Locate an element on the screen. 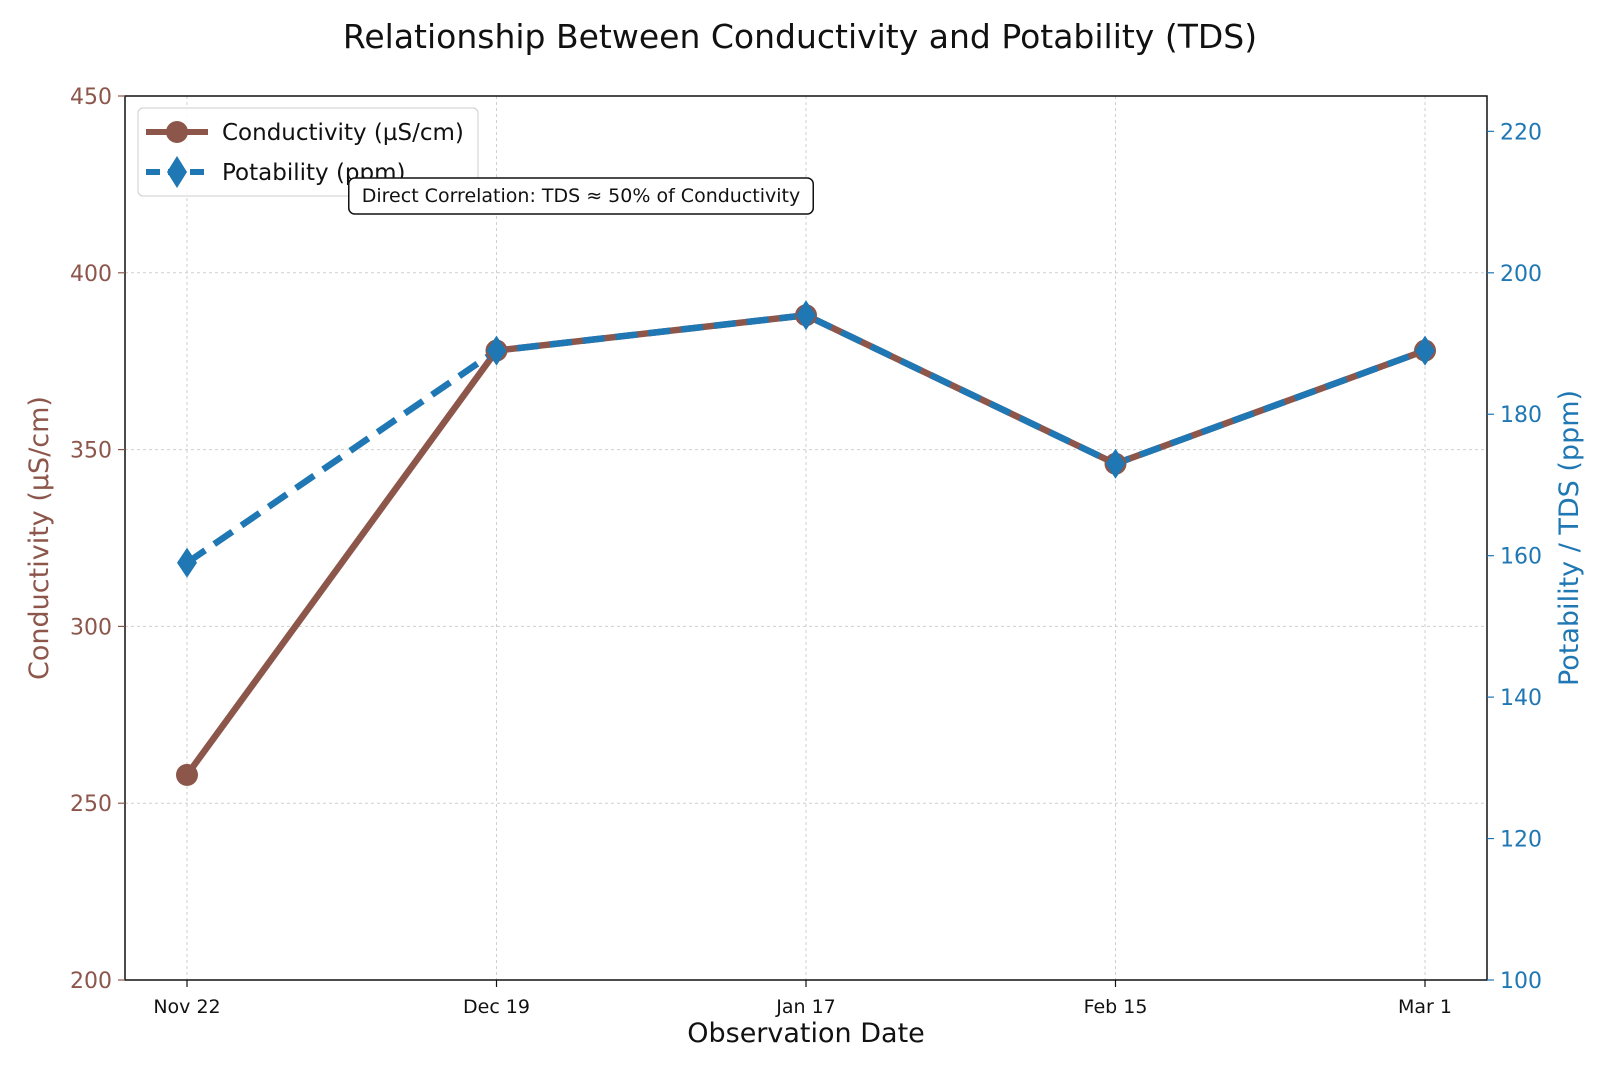 The image size is (1600, 1067). x-tick-label: Feb 15 is located at coordinates (1116, 1007).